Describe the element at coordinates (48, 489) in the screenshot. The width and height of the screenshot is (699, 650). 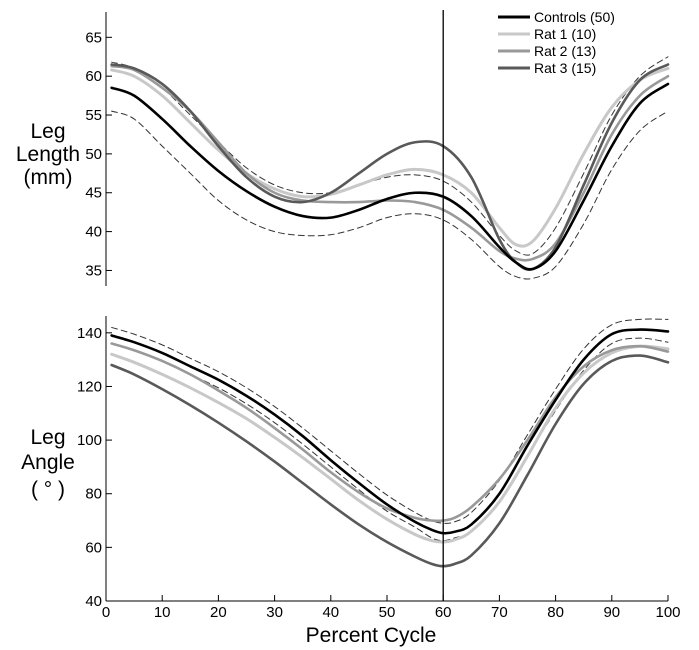
I see `angle-y-axis-label: ( ° )` at that location.